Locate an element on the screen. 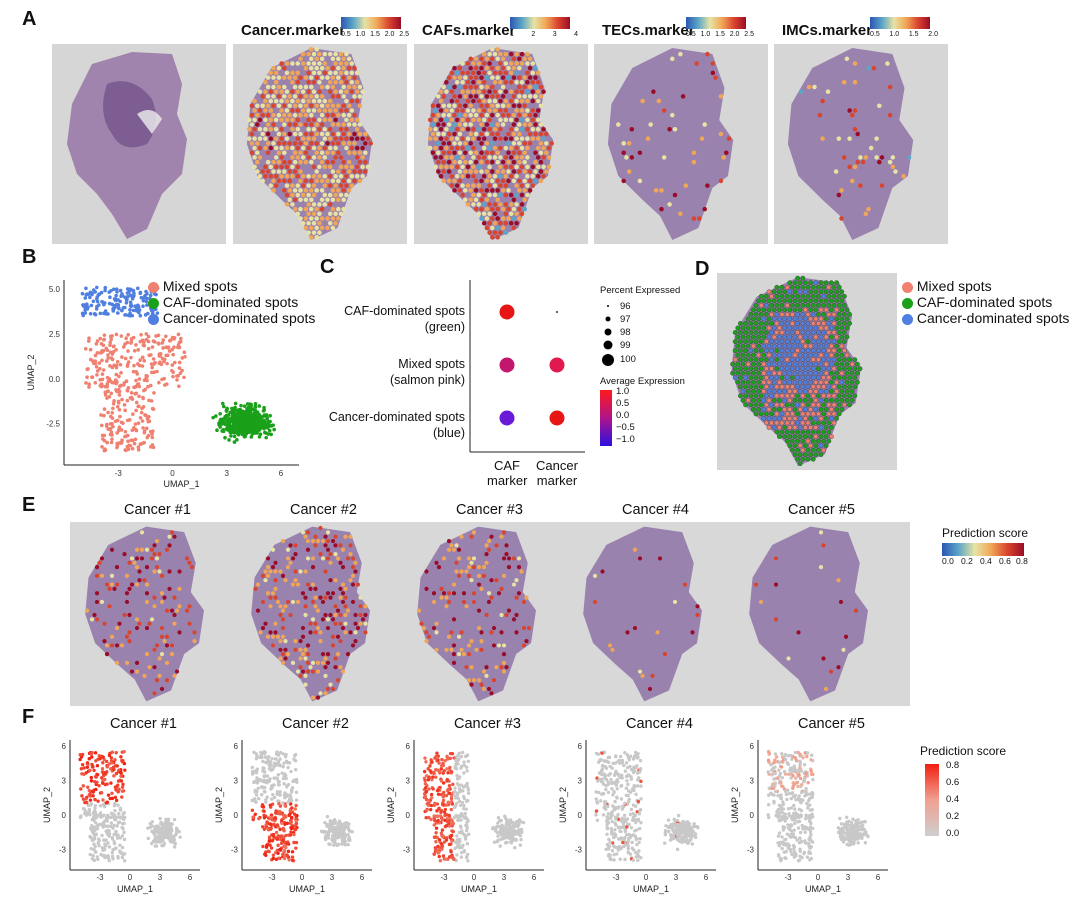 Image resolution: width=1080 pixels, height=903 pixels. legend-item-mixed: Mixed spots is located at coordinates (193, 286).